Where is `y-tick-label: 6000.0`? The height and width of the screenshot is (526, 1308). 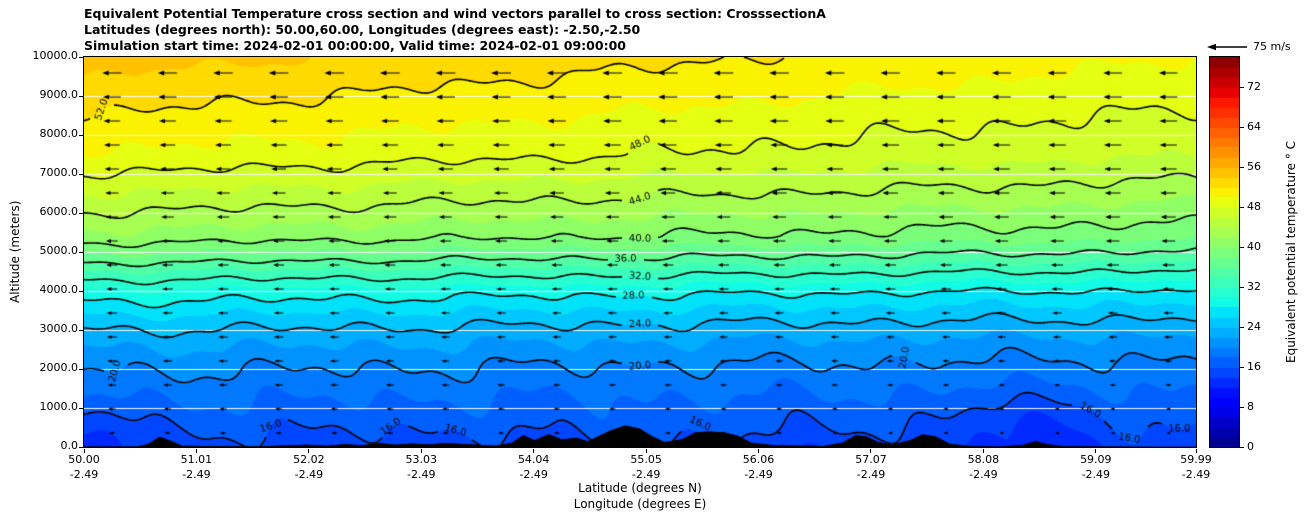
y-tick-label: 6000.0 is located at coordinates (59, 211).